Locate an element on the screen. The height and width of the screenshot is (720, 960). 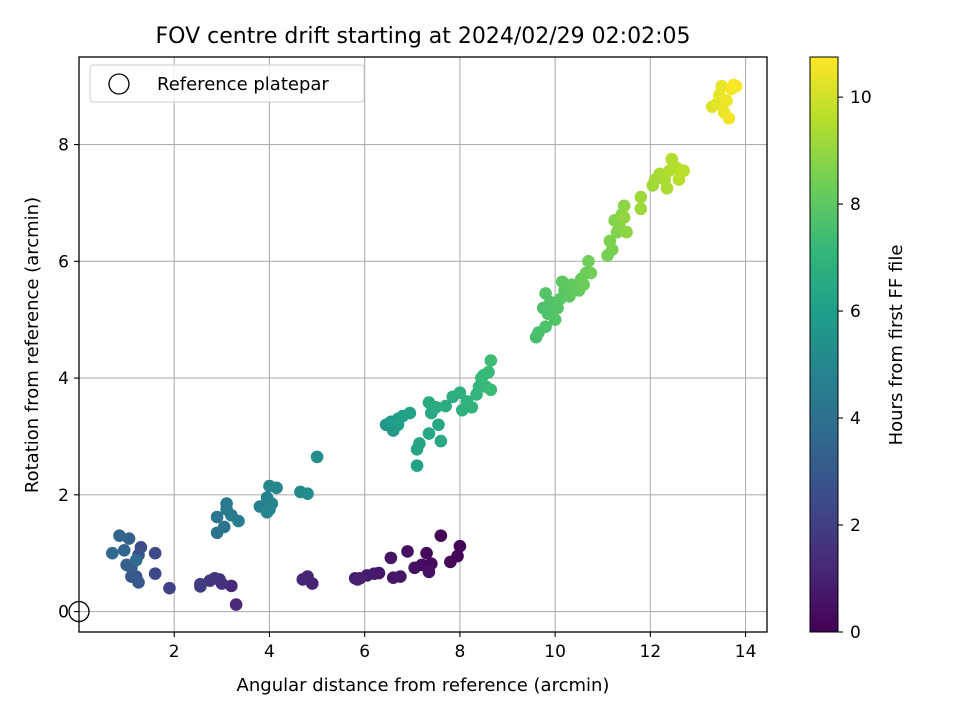
x-tick-label: 6 is located at coordinates (364, 652).